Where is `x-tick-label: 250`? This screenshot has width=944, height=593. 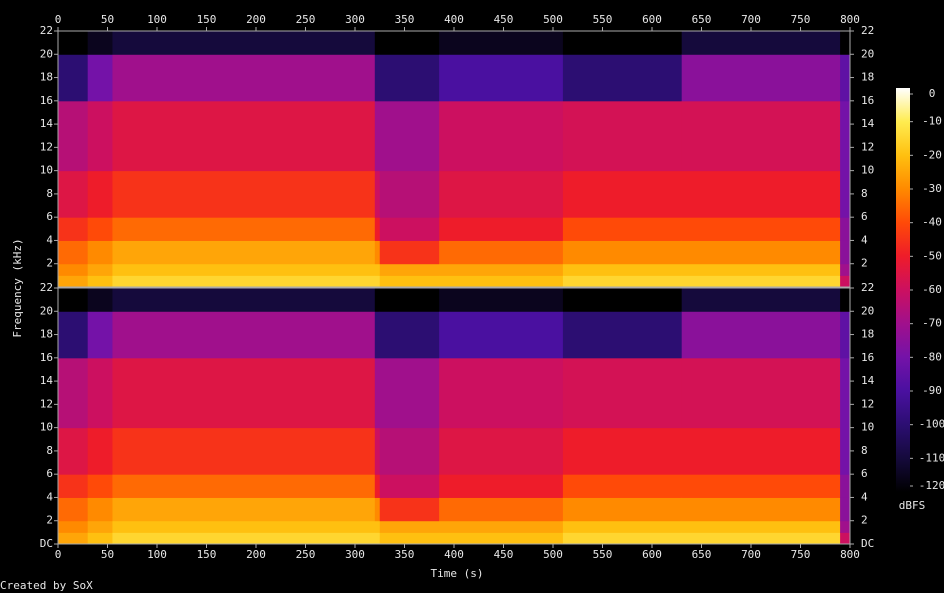
x-tick-label: 250 is located at coordinates (306, 554).